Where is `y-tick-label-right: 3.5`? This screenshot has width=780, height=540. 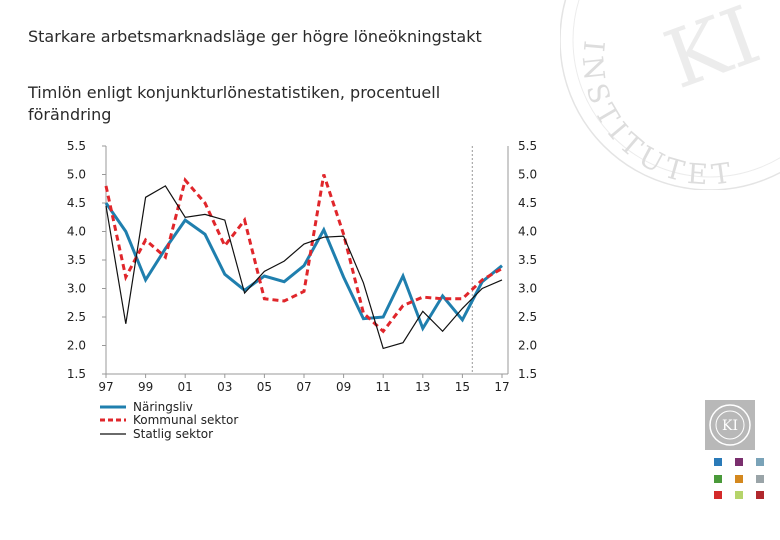
y-tick-label-right: 3.5 is located at coordinates (527, 260).